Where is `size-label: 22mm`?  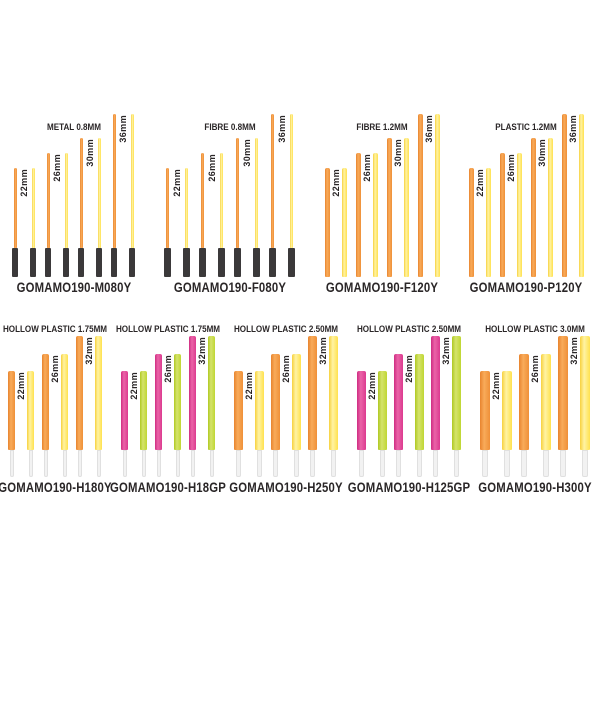
size-label: 22mm is located at coordinates (24, 183).